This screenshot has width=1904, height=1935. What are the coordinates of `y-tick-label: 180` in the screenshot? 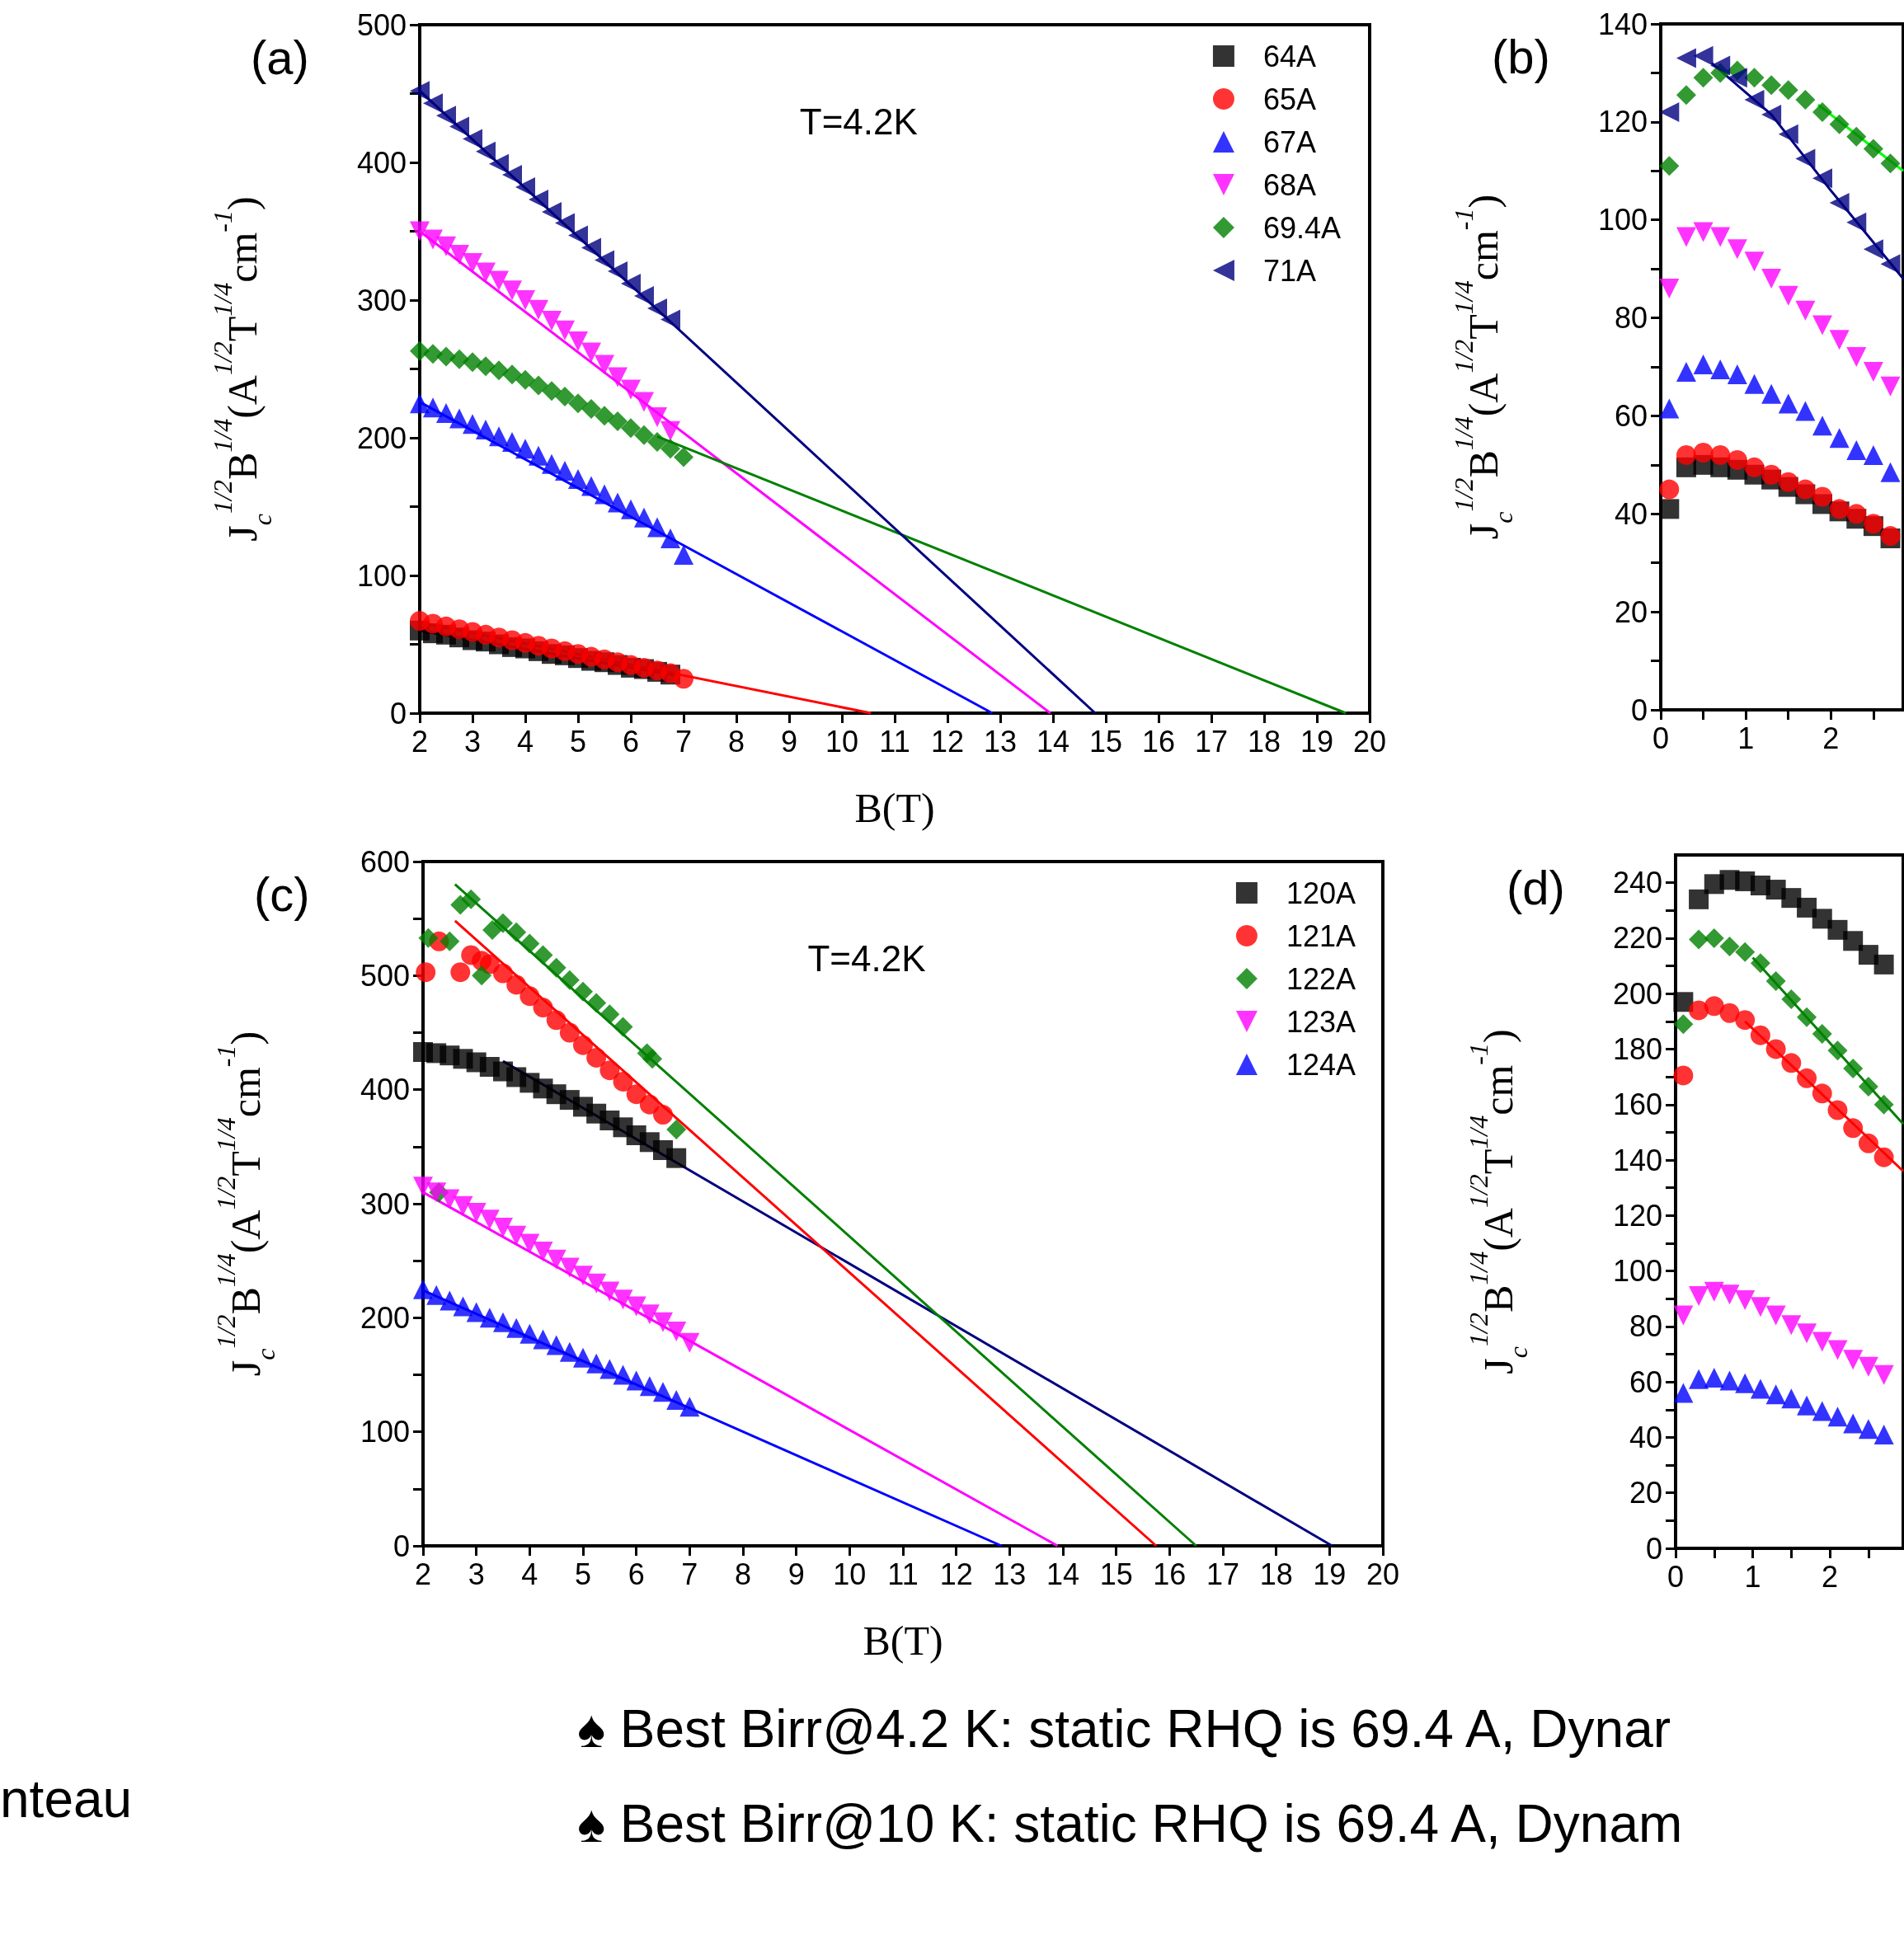 It's located at (1637, 1048).